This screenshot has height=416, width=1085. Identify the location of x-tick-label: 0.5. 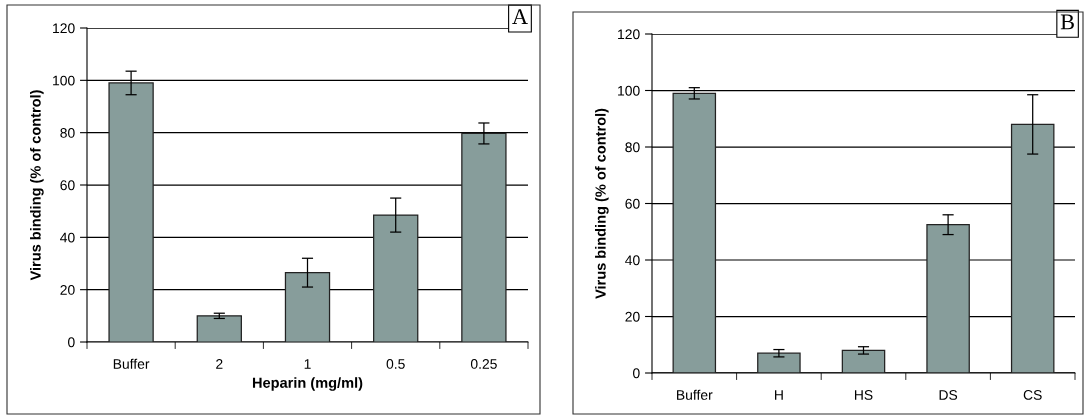
(395, 364).